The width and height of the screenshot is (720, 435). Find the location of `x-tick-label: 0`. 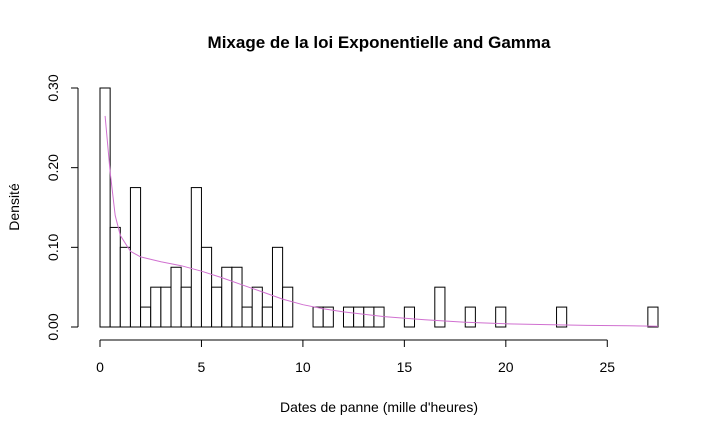

x-tick-label: 0 is located at coordinates (100, 367).